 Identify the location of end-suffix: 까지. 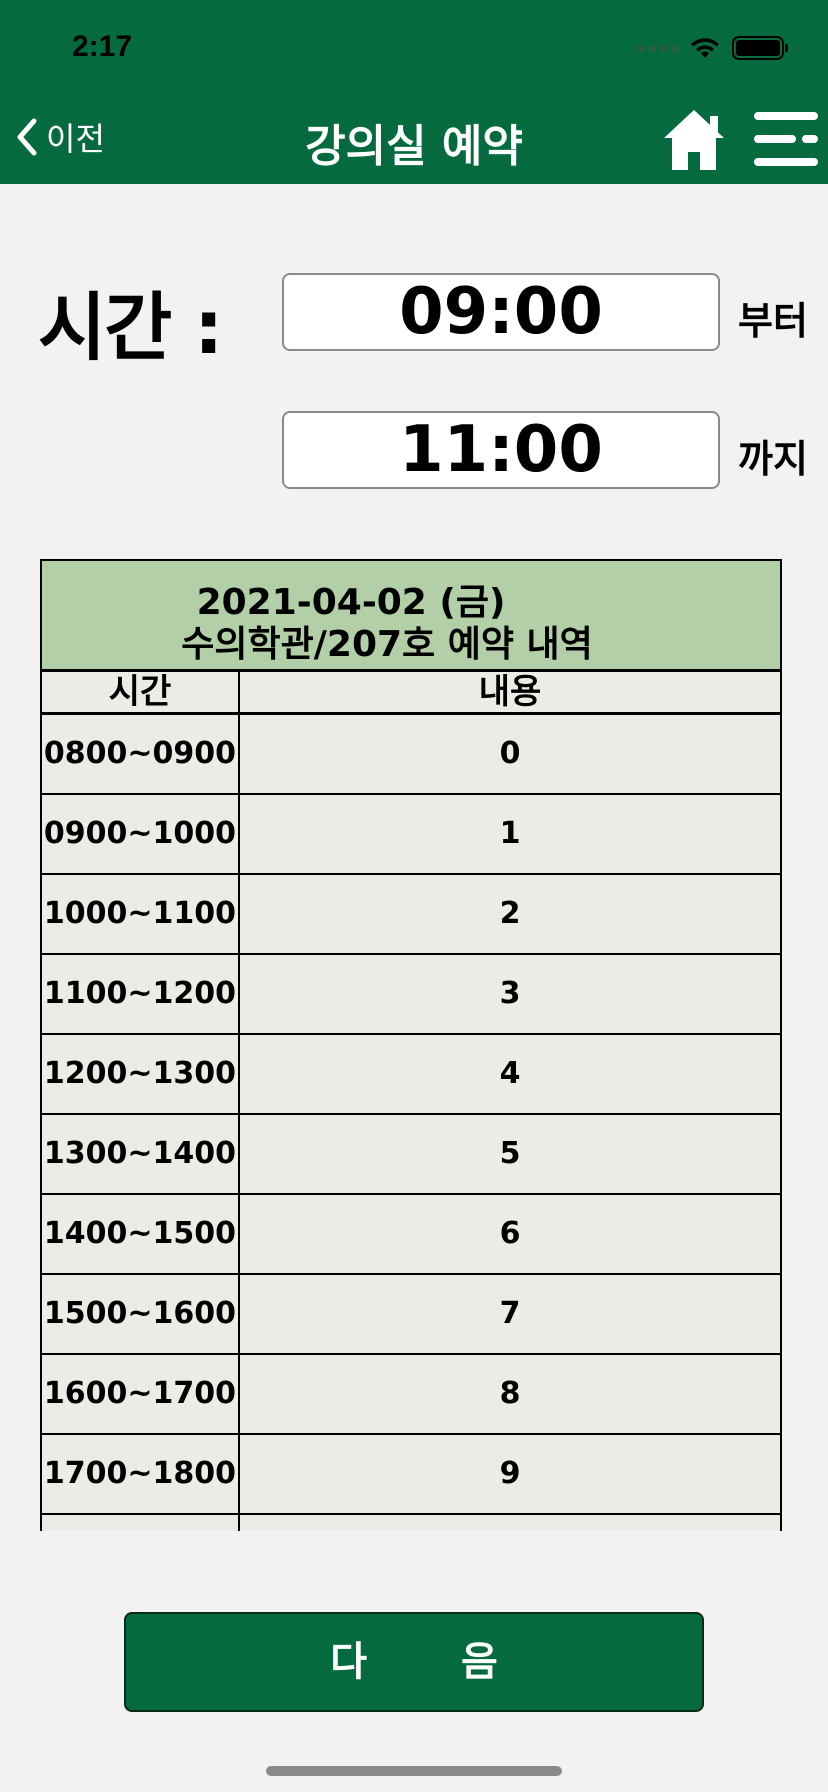
(773, 459).